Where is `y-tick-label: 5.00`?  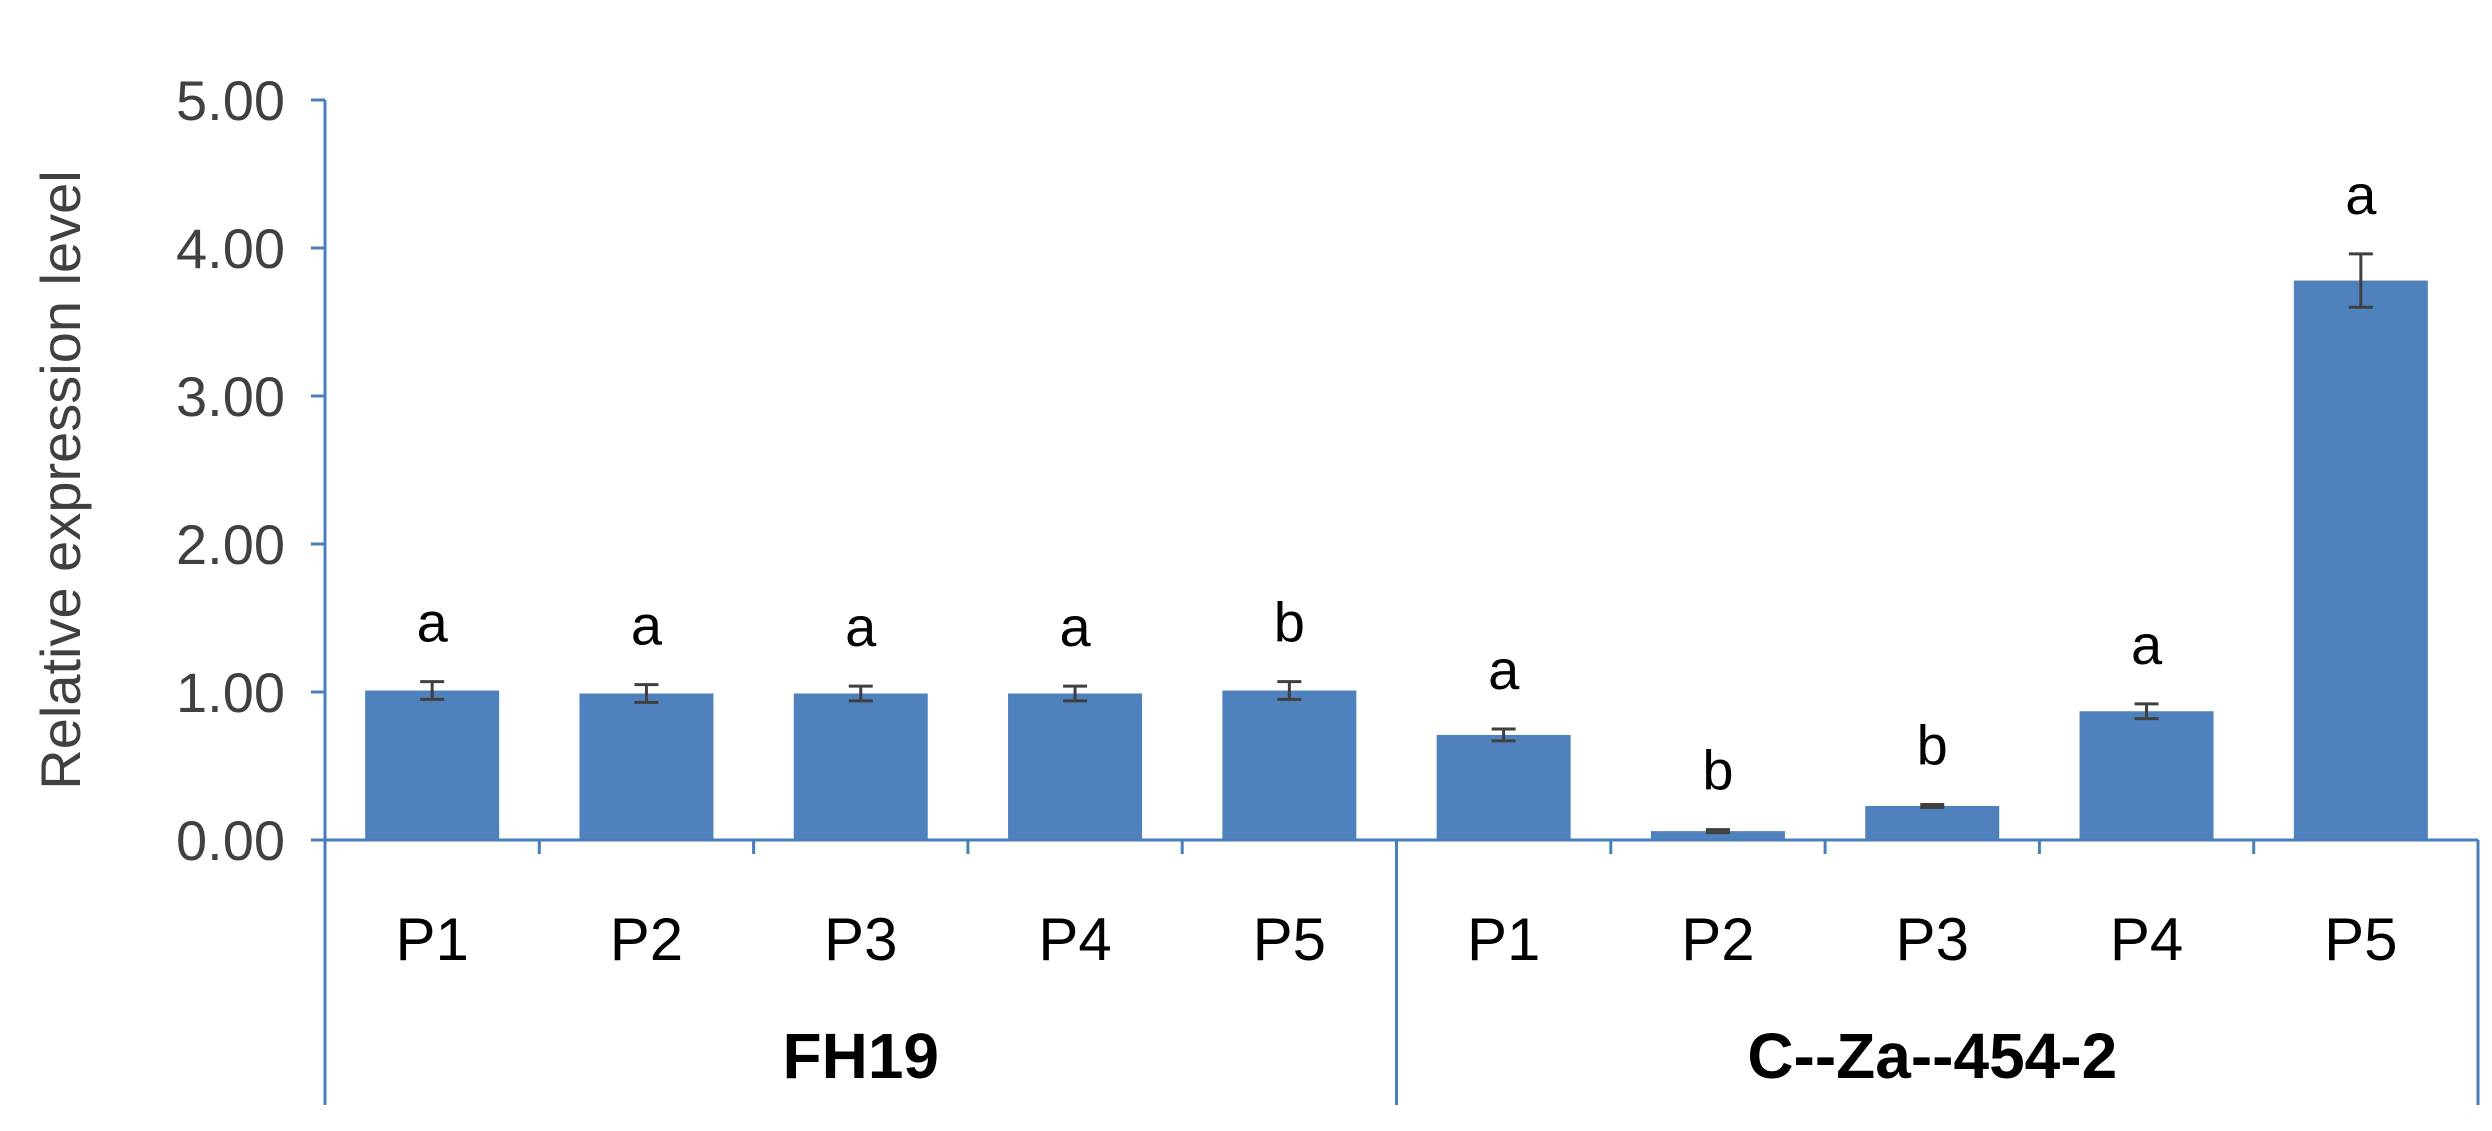 y-tick-label: 5.00 is located at coordinates (230, 100).